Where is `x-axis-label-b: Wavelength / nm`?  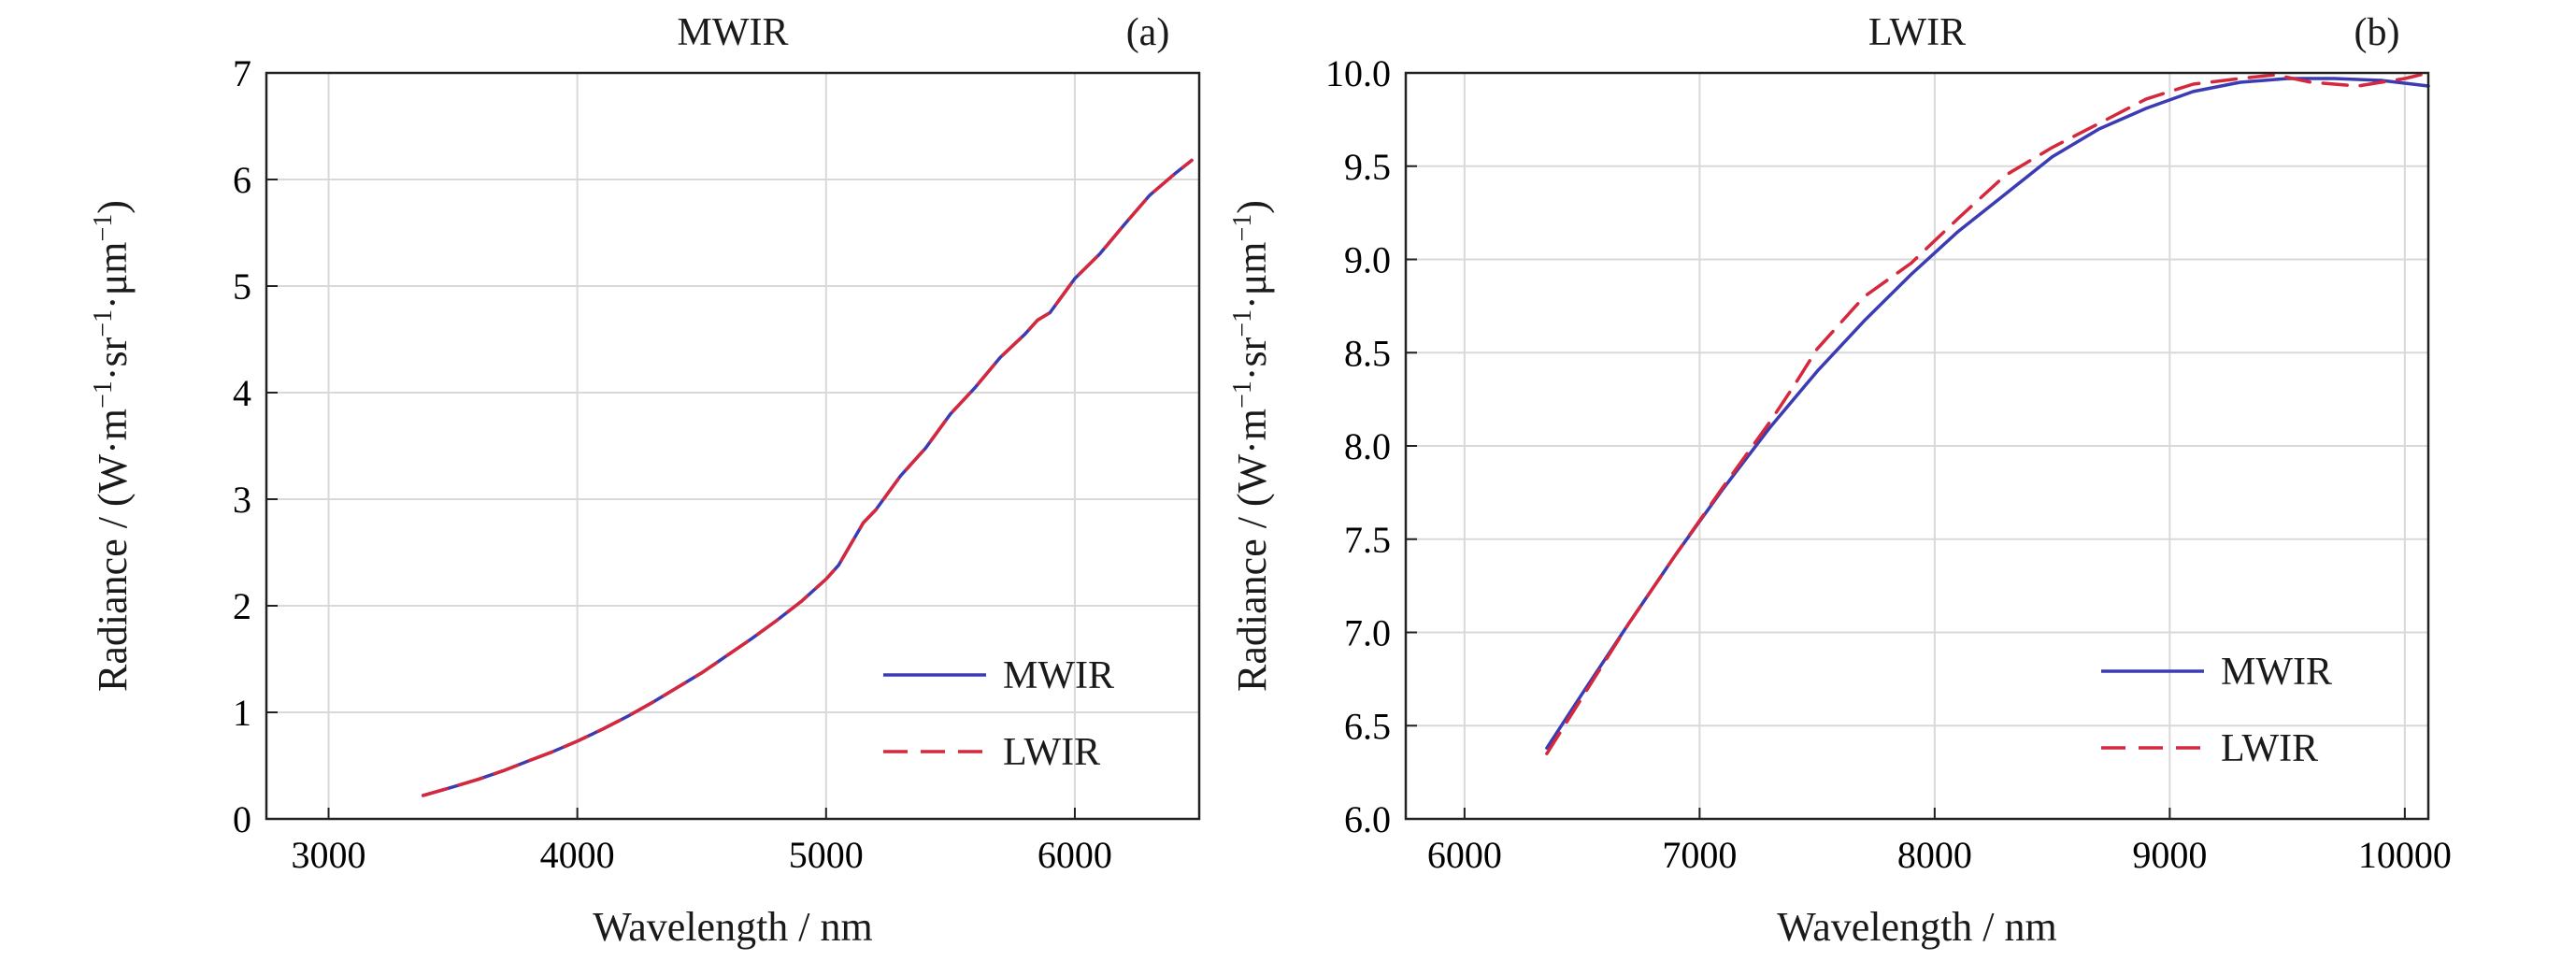 x-axis-label-b: Wavelength / nm is located at coordinates (1917, 927).